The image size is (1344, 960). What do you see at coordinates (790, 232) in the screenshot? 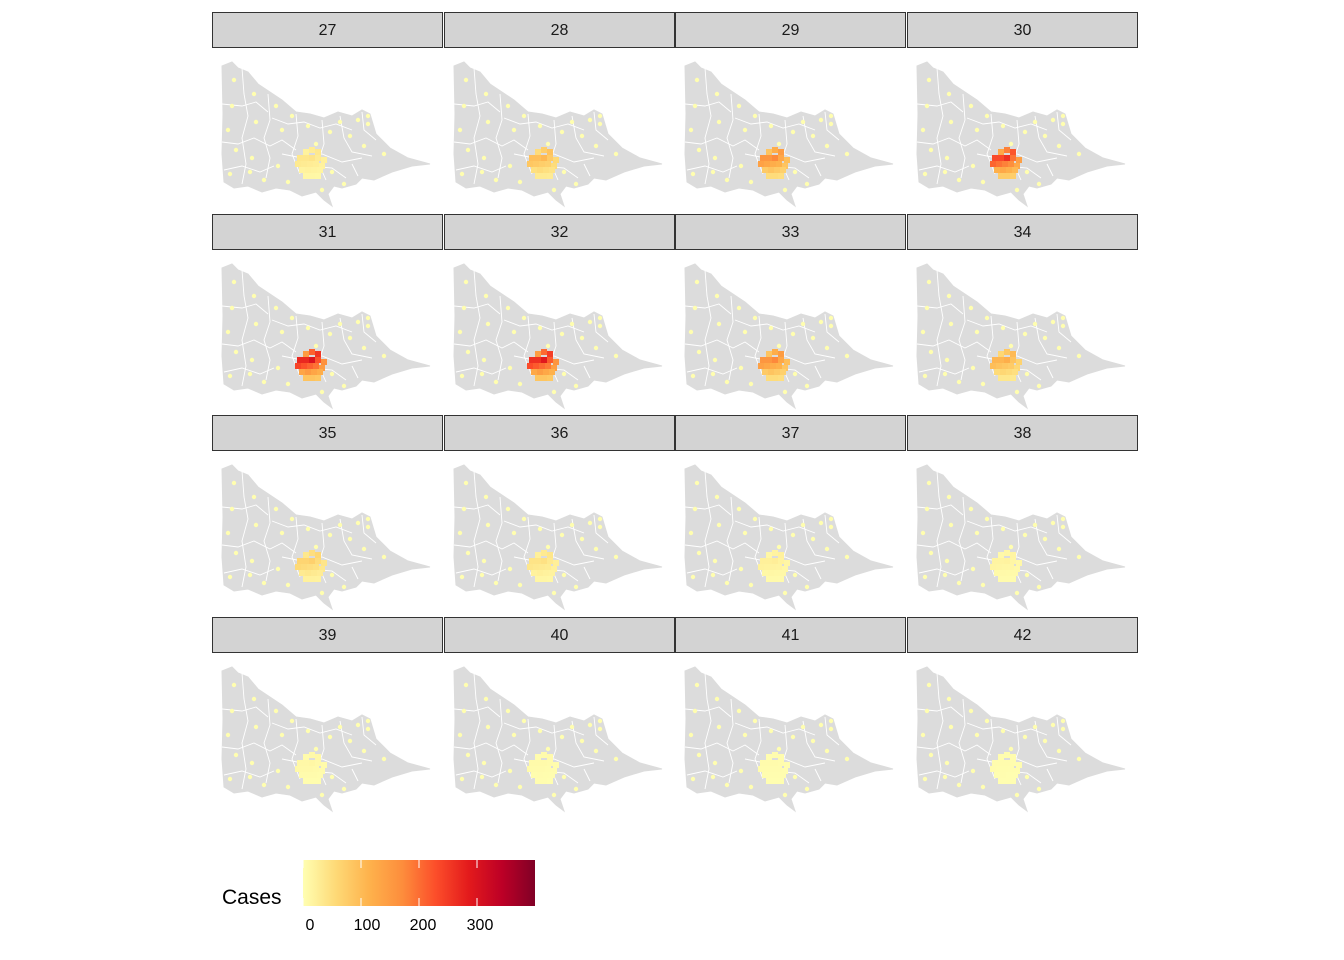
I see `facet-label: 33` at bounding box center [790, 232].